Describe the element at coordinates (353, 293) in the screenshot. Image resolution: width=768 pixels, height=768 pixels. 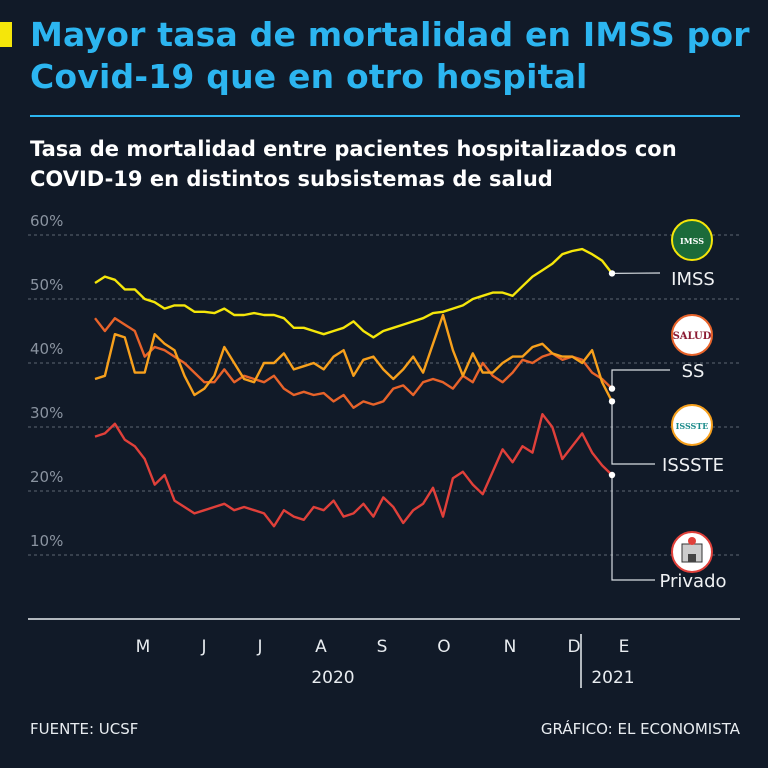
I see `series-line-imss` at that location.